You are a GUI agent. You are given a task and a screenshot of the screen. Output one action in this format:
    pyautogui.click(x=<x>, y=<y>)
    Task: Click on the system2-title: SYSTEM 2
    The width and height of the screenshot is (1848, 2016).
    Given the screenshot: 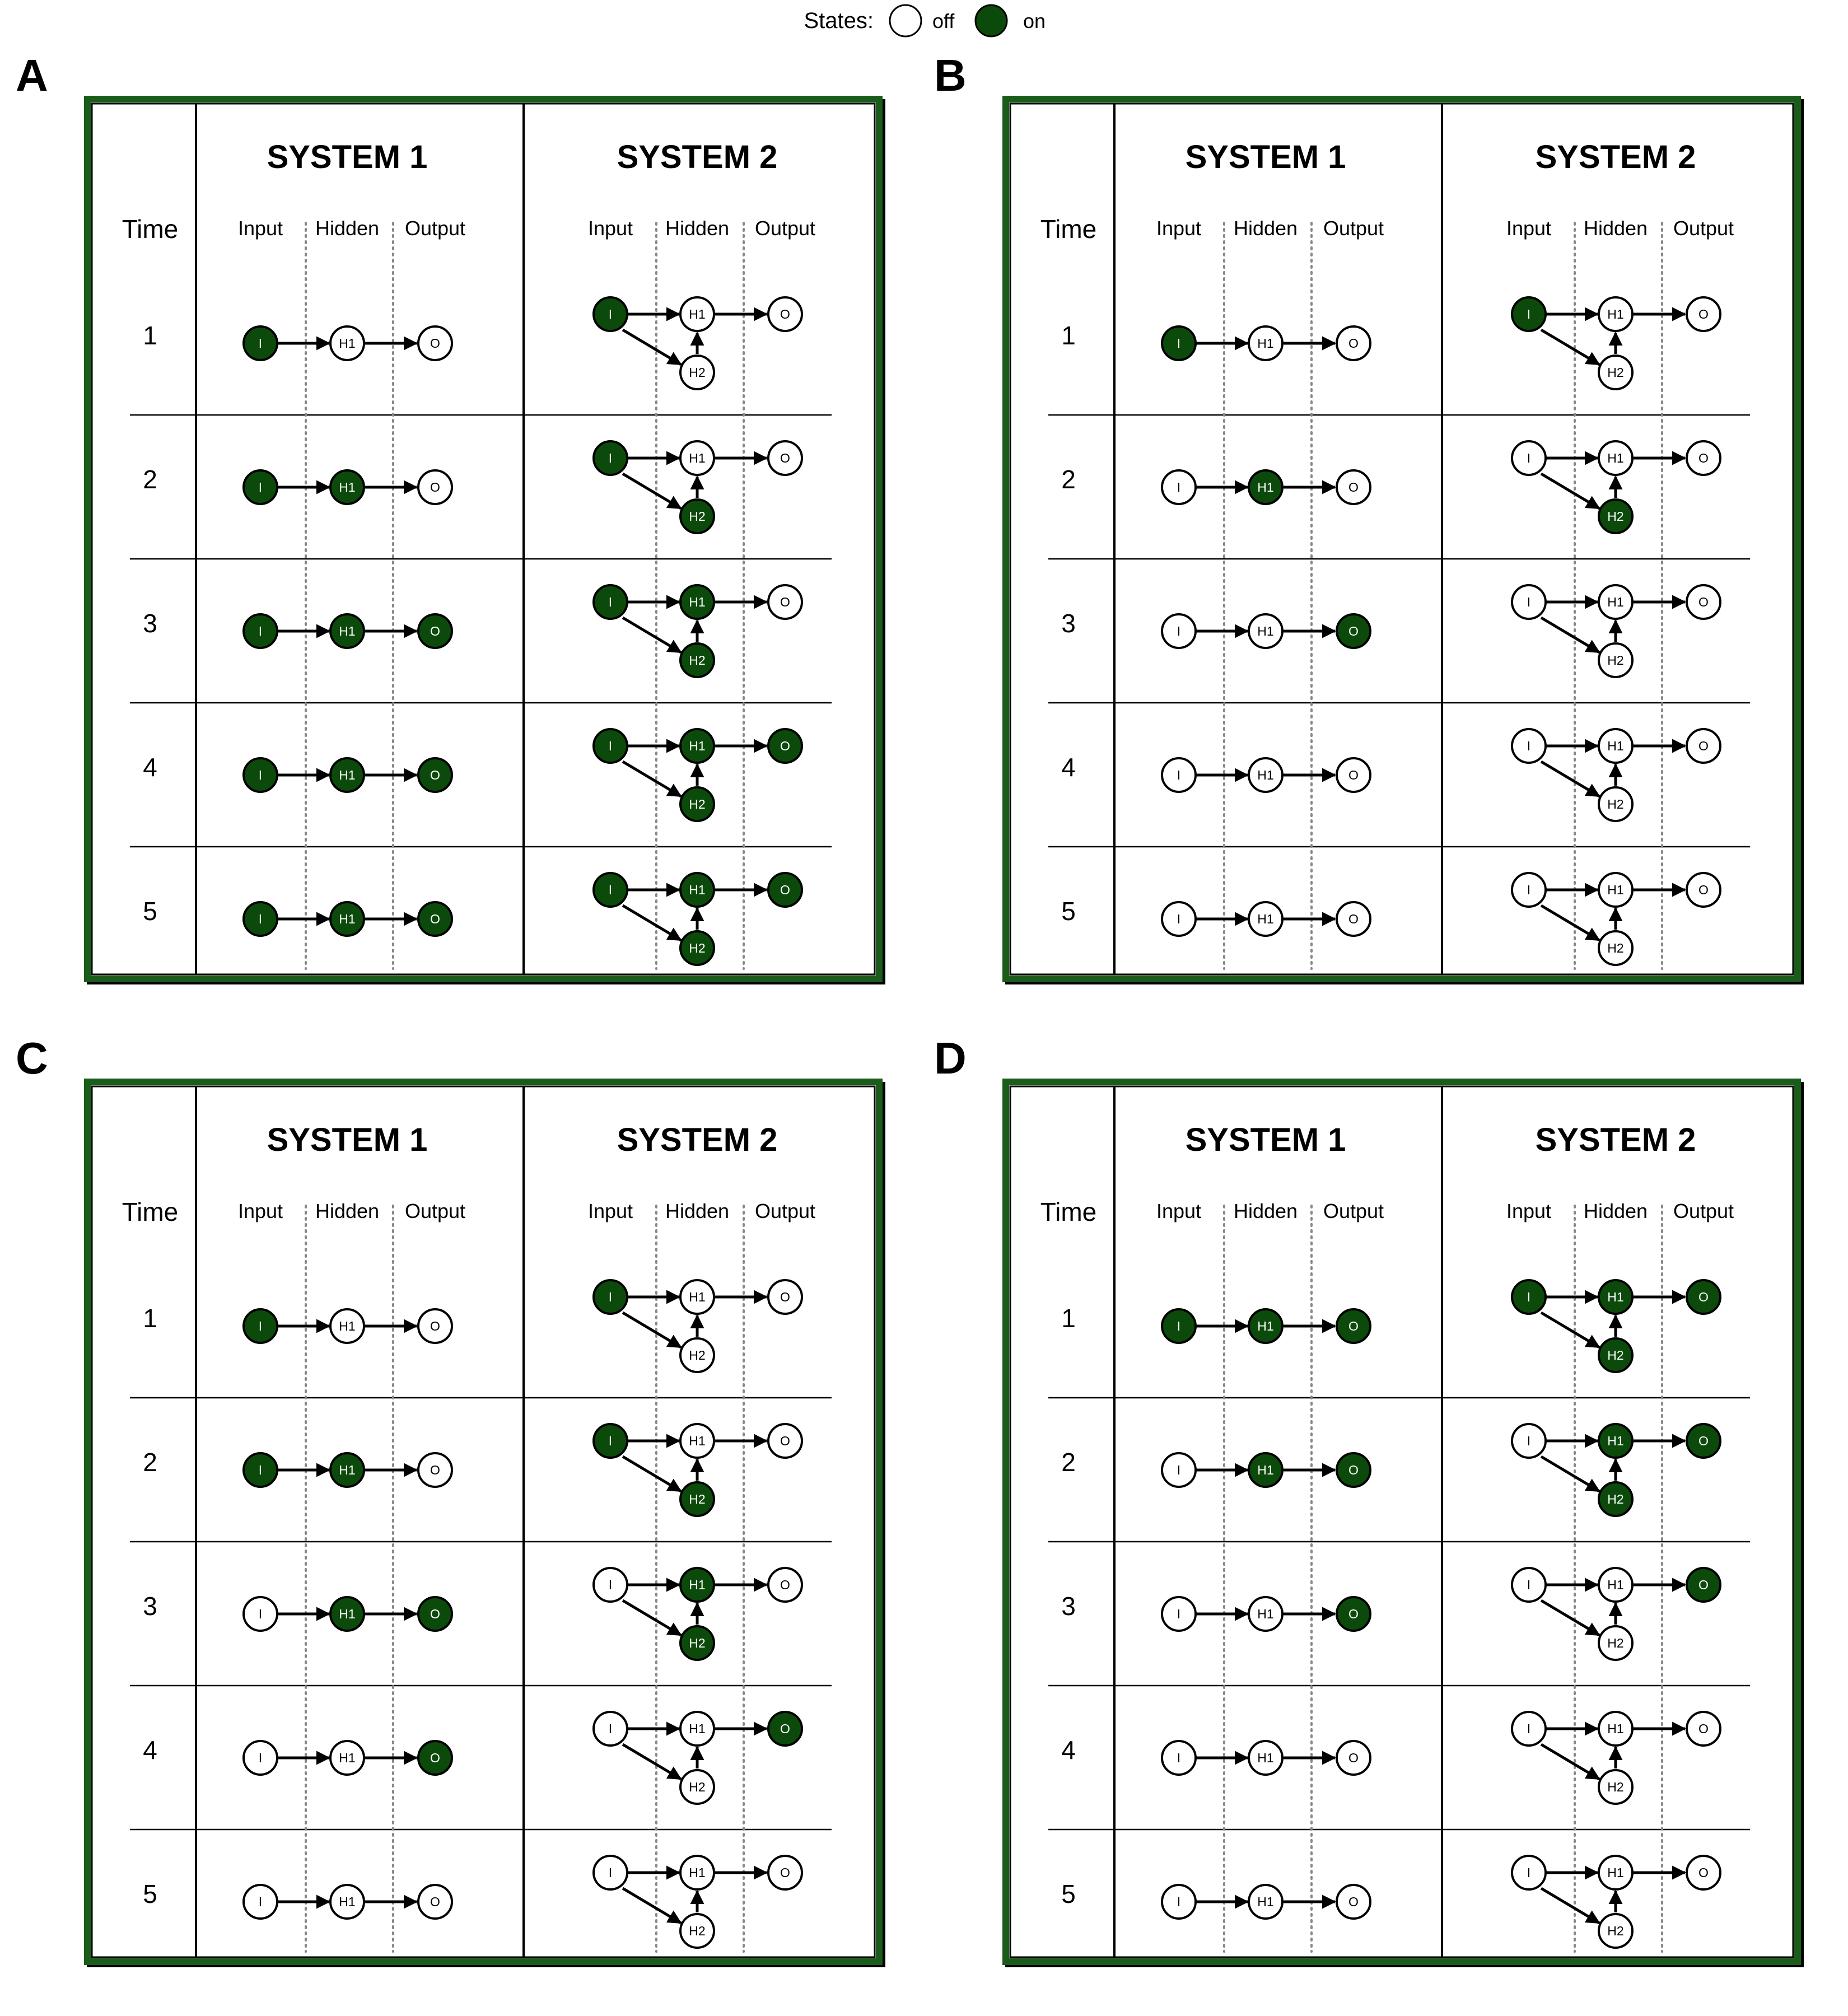 What is the action you would take?
    pyautogui.click(x=698, y=1140)
    